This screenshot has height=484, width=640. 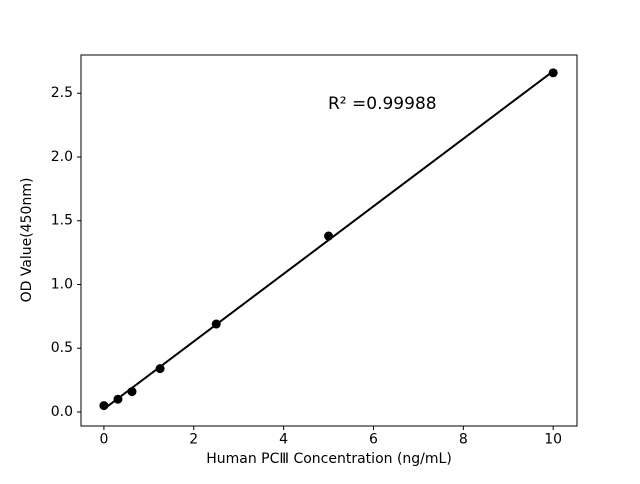 I want to click on y-tick-label: 0.0, so click(x=62, y=412).